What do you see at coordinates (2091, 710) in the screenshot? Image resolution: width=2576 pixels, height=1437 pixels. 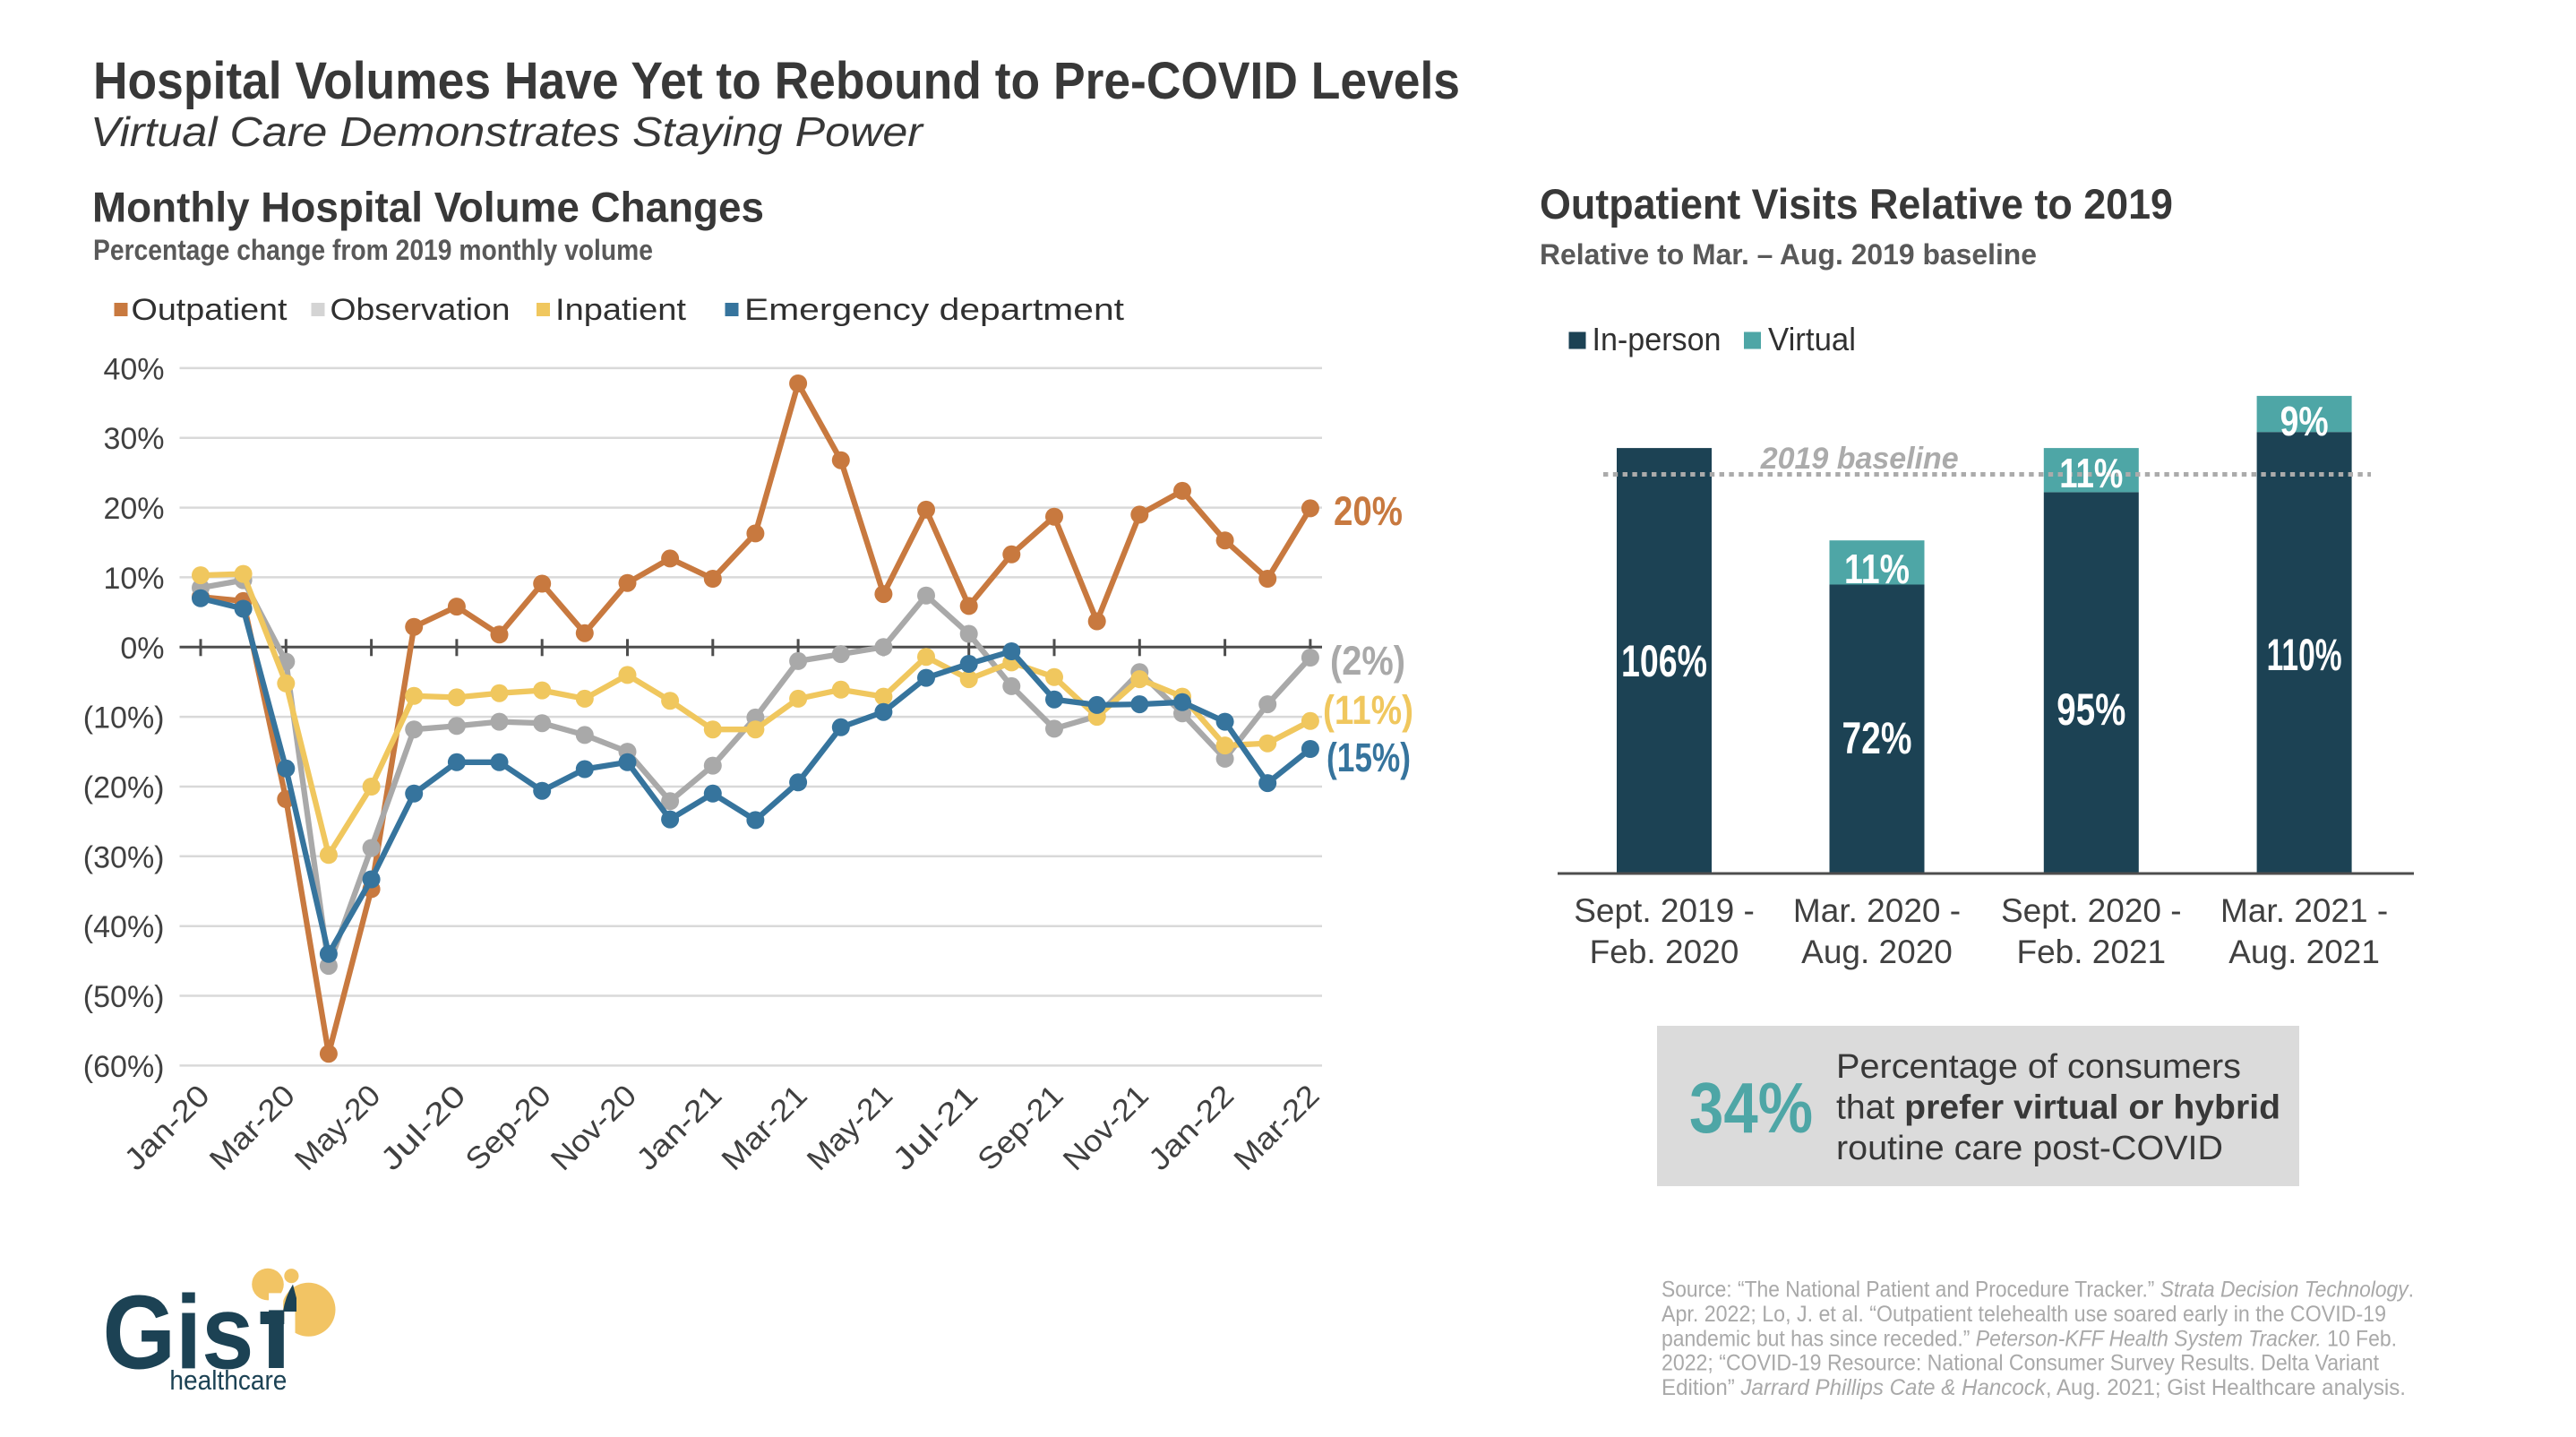 I see `svg-text: 95%` at bounding box center [2091, 710].